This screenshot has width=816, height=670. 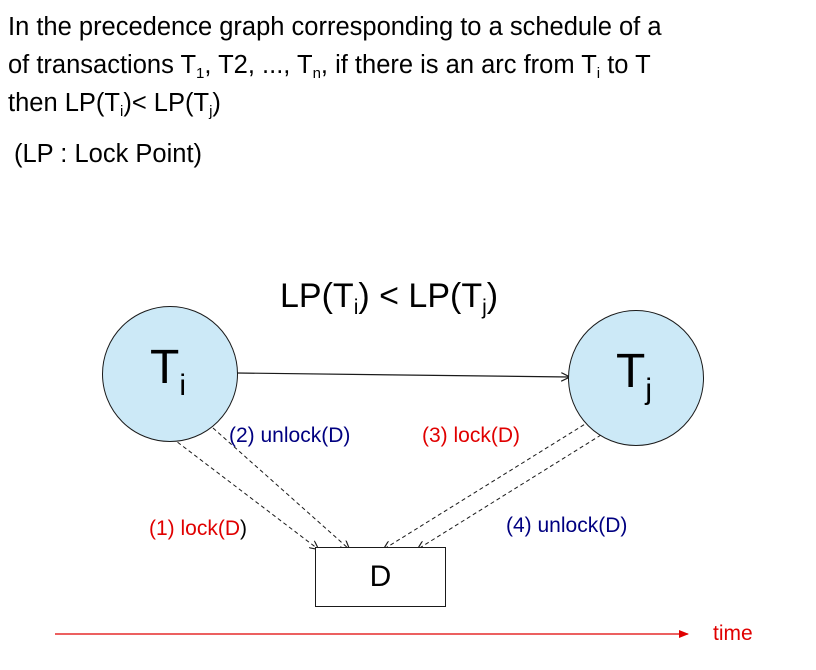 What do you see at coordinates (198, 528) in the screenshot?
I see `label-lock-ti: (1) lock(D)` at bounding box center [198, 528].